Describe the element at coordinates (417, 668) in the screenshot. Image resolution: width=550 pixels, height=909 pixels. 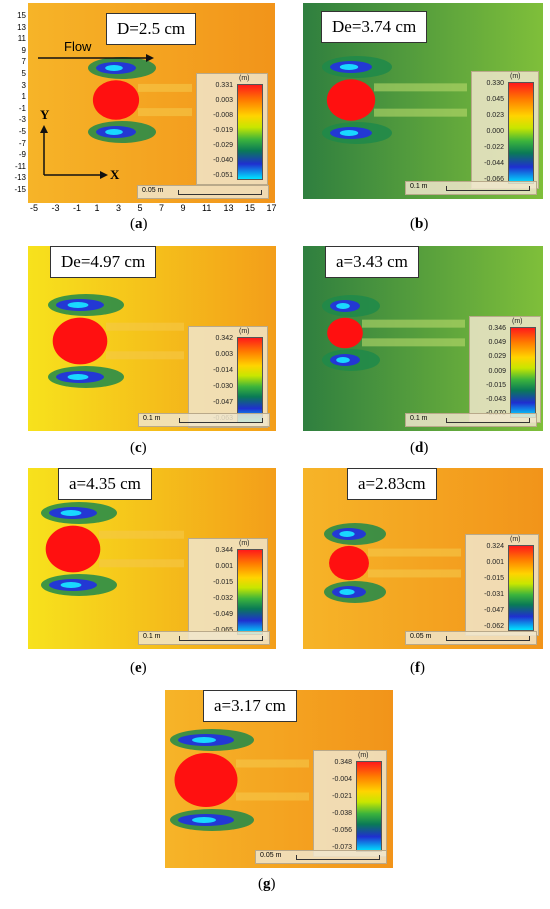
I see `panel-caption: (f)` at that location.